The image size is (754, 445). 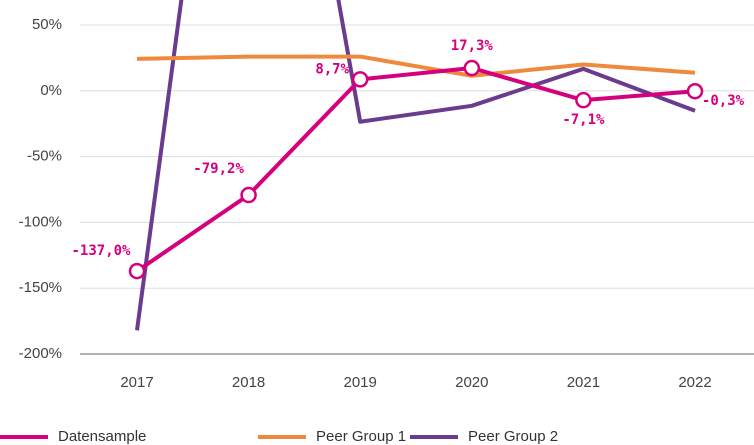 I want to click on y-tick-label: -150%, so click(x=40, y=287).